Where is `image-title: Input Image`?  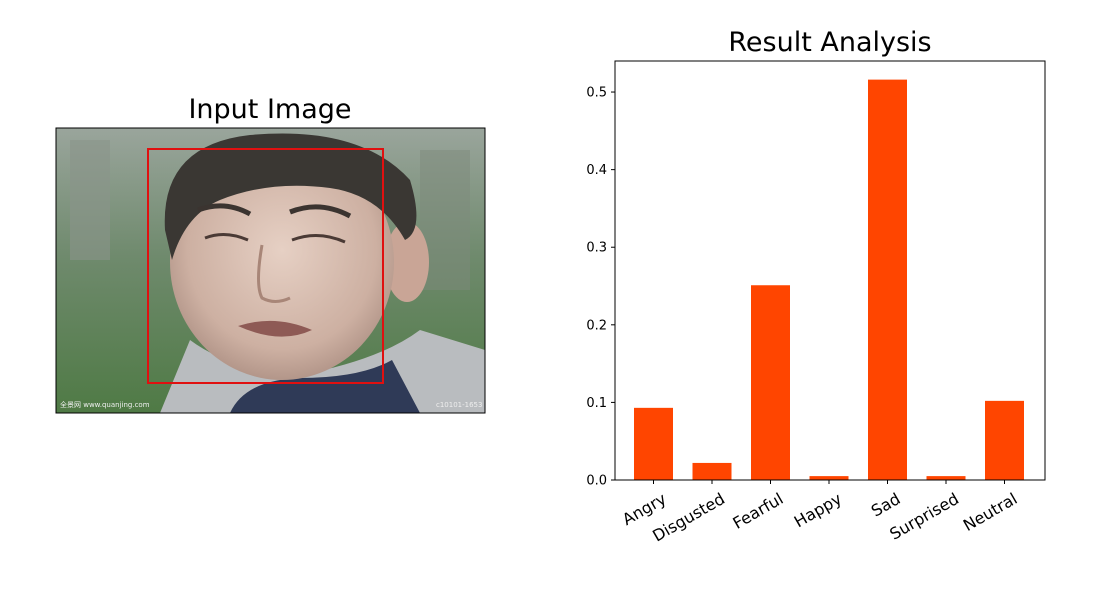 image-title: Input Image is located at coordinates (269, 109).